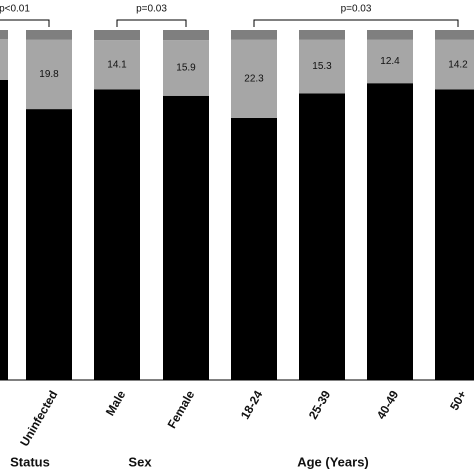 The height and width of the screenshot is (474, 474). What do you see at coordinates (30, 461) in the screenshot?
I see `group-label: Status` at bounding box center [30, 461].